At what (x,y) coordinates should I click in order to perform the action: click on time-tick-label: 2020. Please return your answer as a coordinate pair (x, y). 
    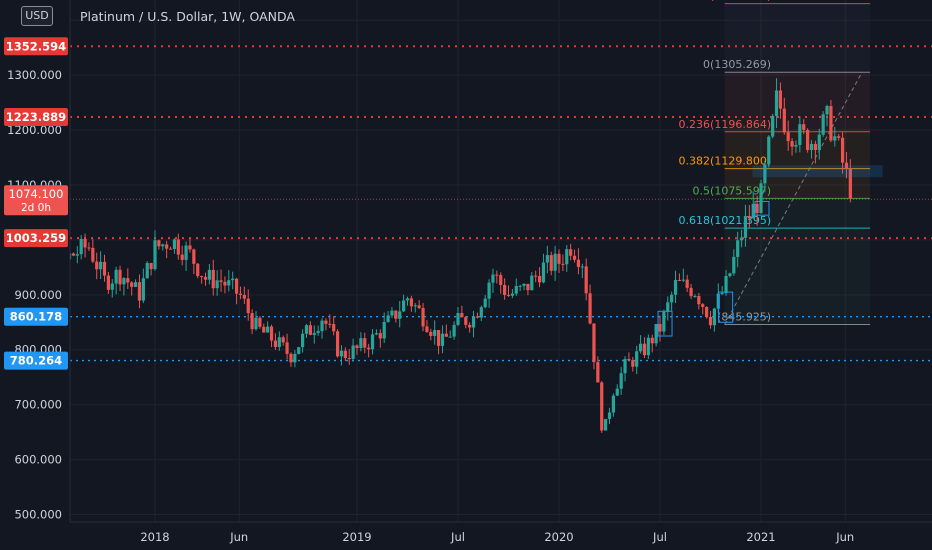
    Looking at the image, I should click on (558, 537).